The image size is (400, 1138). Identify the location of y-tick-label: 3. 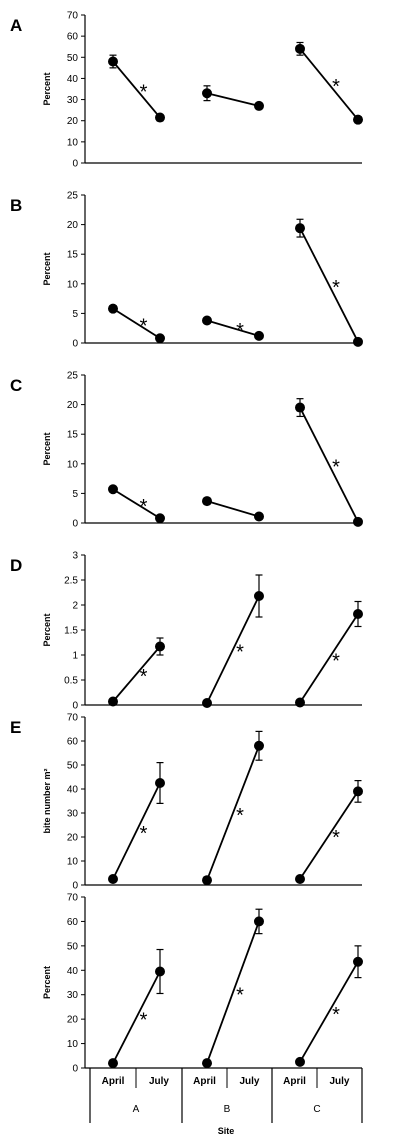
(75, 556).